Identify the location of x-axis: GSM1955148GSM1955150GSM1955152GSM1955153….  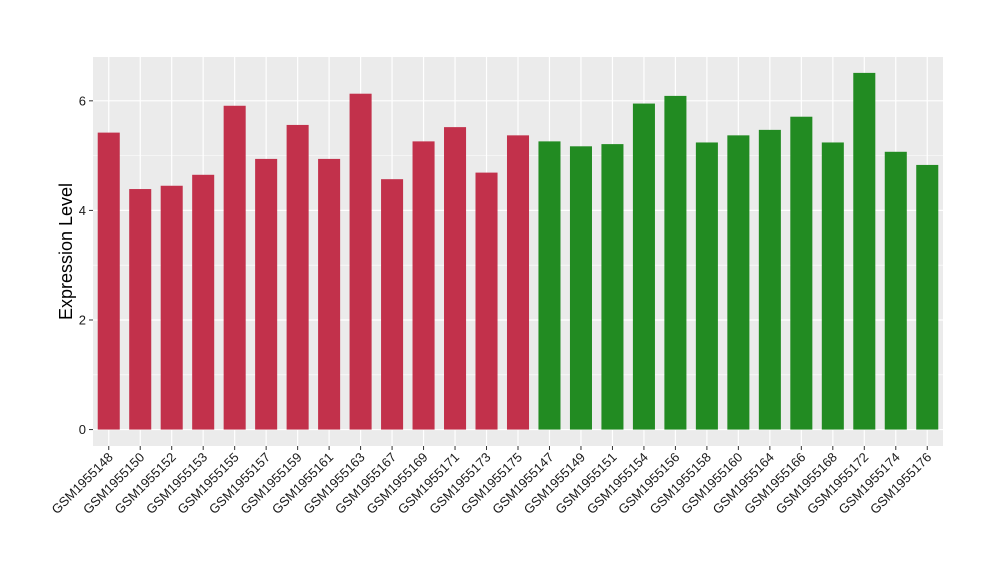
(491, 481).